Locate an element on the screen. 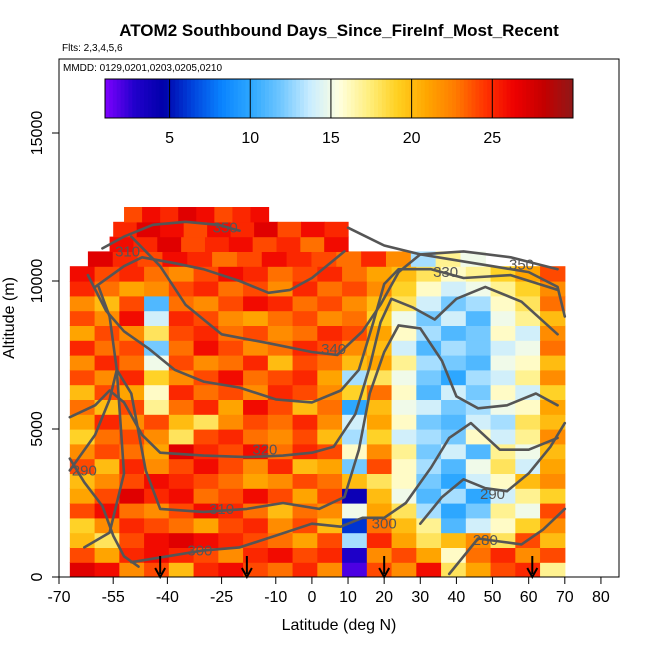 Image resolution: width=650 pixels, height=650 pixels. contour-line is located at coordinates (344, 492).